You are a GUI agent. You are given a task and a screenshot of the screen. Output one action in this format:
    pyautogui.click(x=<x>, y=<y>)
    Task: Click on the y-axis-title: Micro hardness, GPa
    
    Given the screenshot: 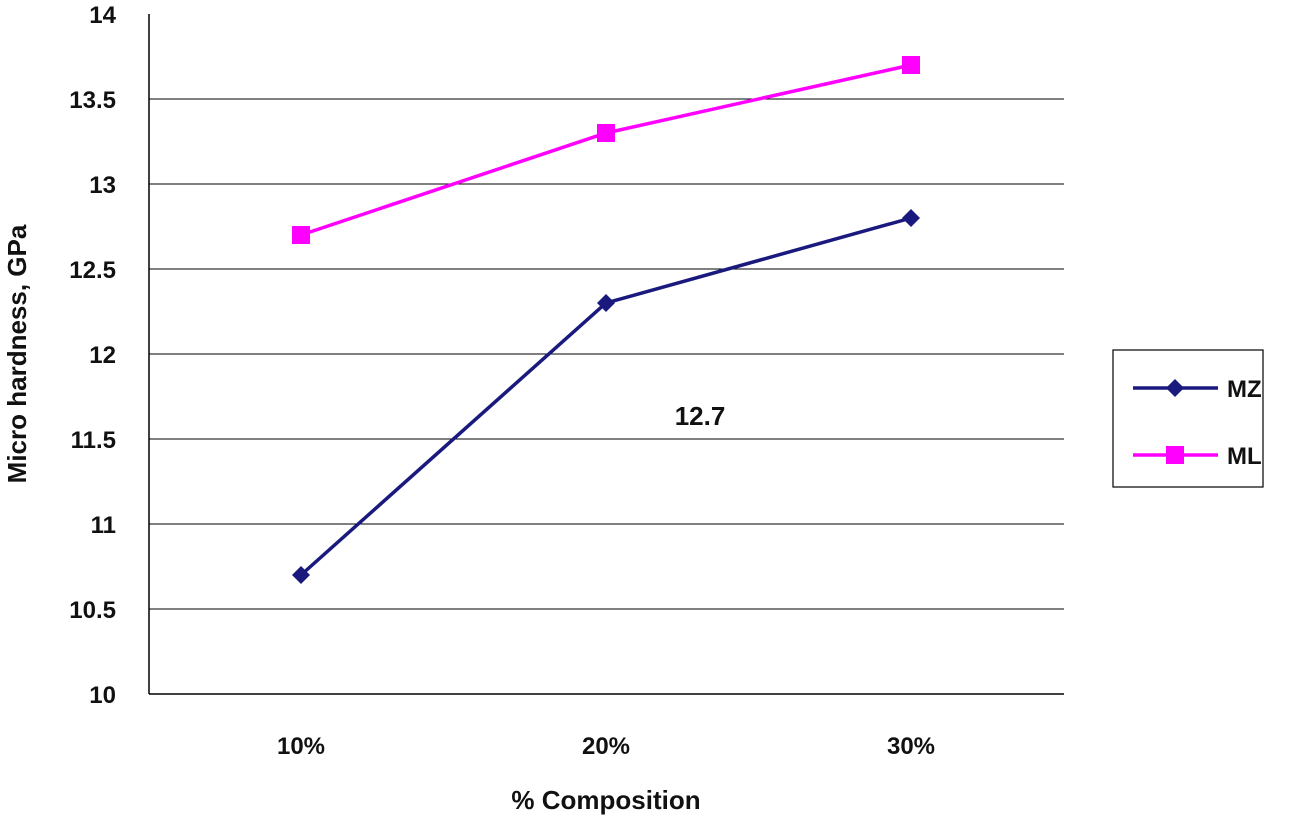 What is the action you would take?
    pyautogui.click(x=17, y=353)
    